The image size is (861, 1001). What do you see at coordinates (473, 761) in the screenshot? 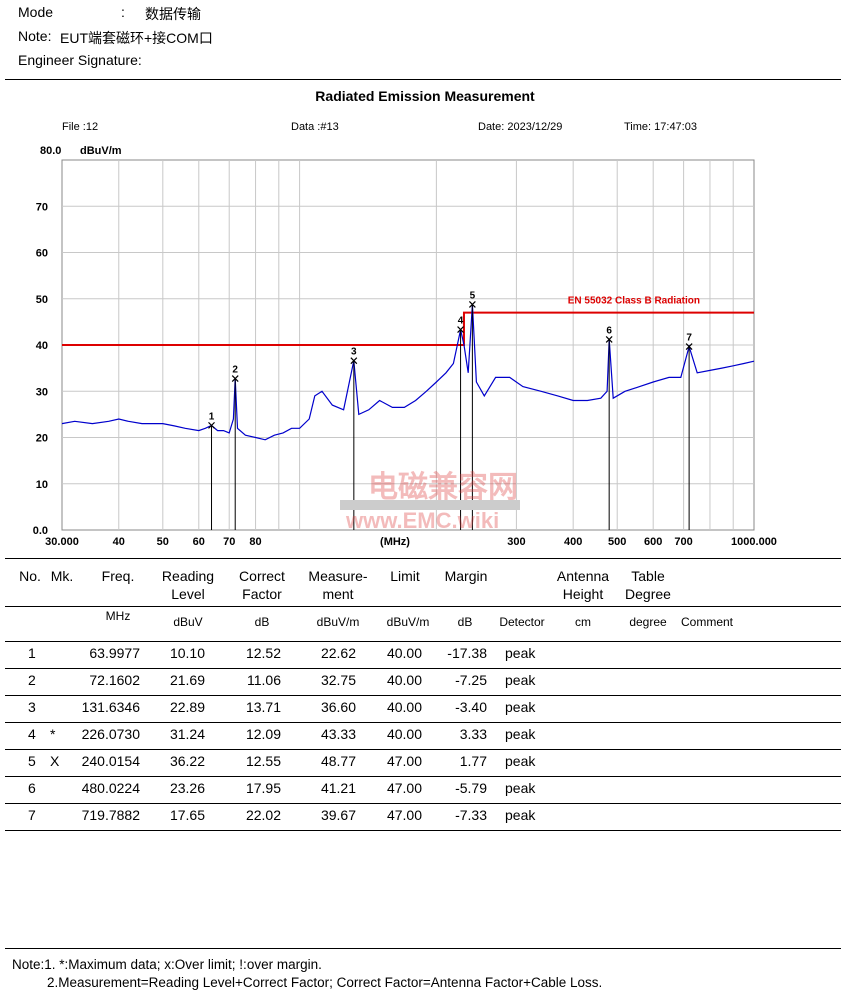
I see `row-margin: 1.77` at bounding box center [473, 761].